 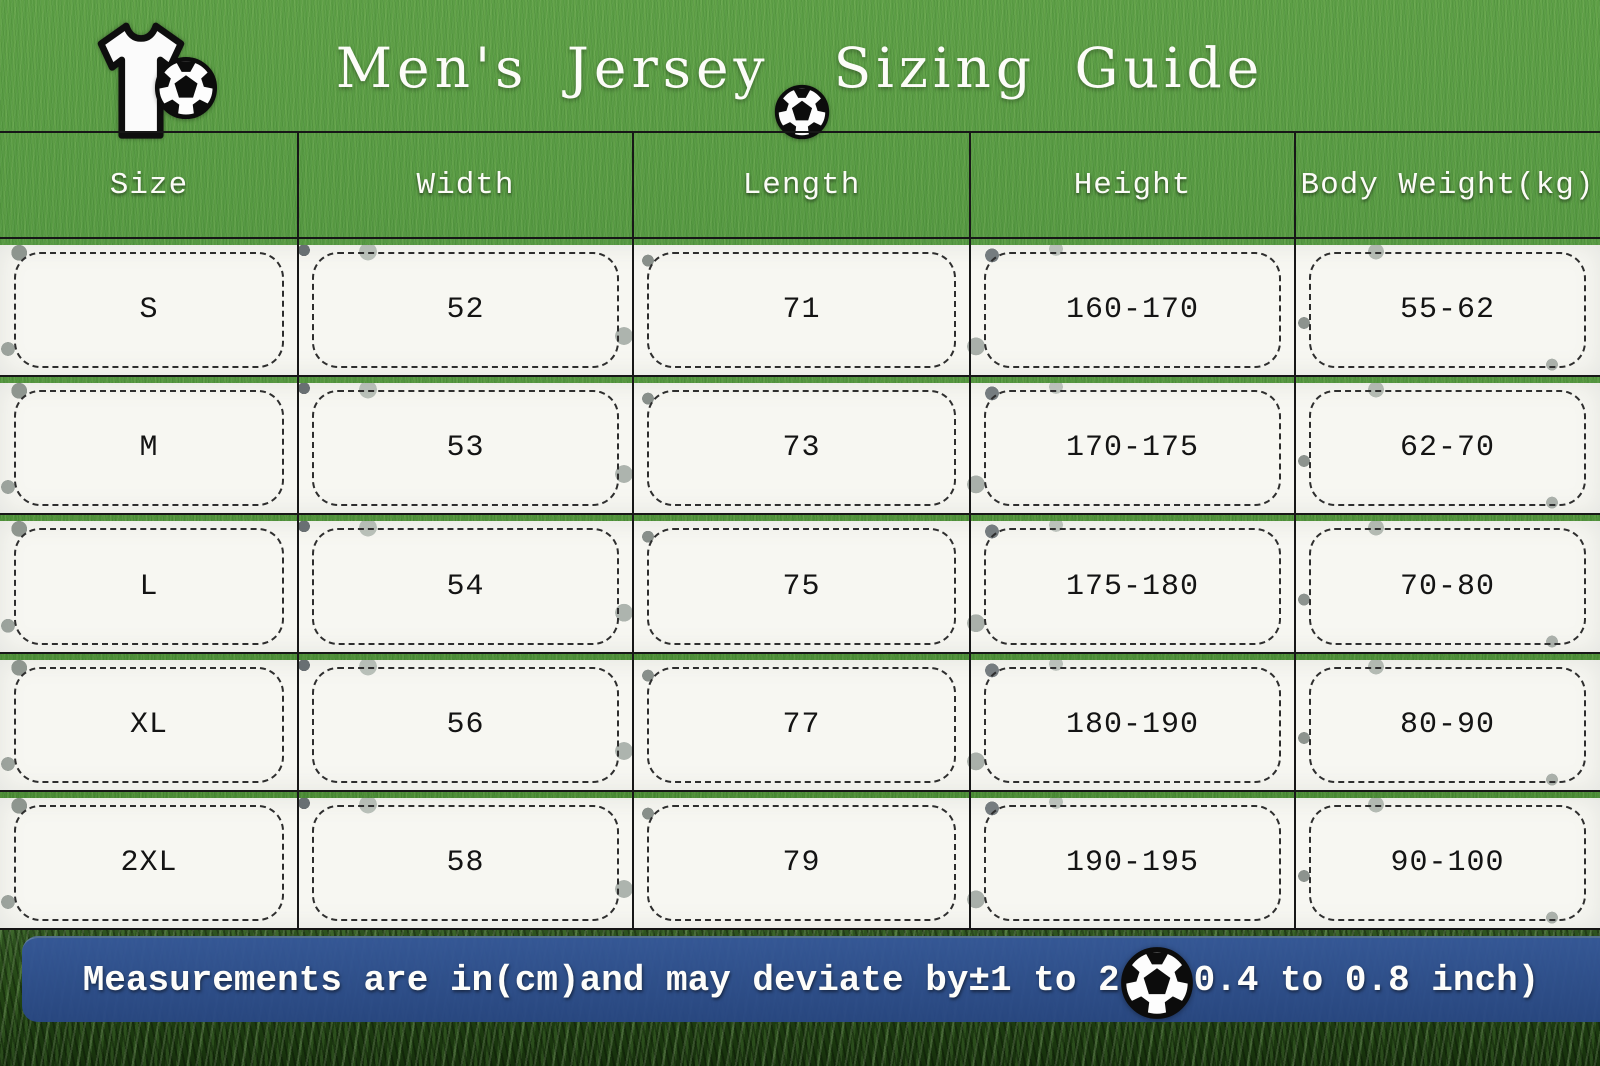 What do you see at coordinates (141, 80) in the screenshot?
I see `tshirt-icon` at bounding box center [141, 80].